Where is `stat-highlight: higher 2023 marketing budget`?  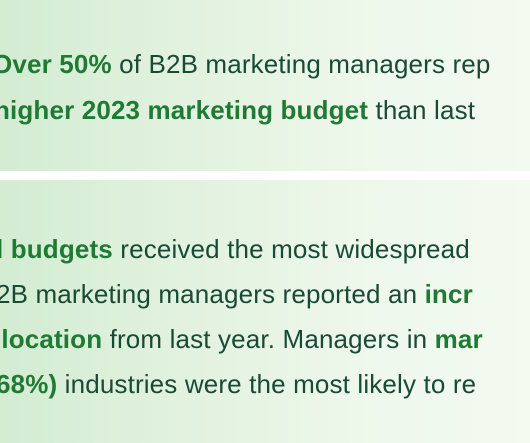
stat-highlight: higher 2023 marketing budget is located at coordinates (184, 110).